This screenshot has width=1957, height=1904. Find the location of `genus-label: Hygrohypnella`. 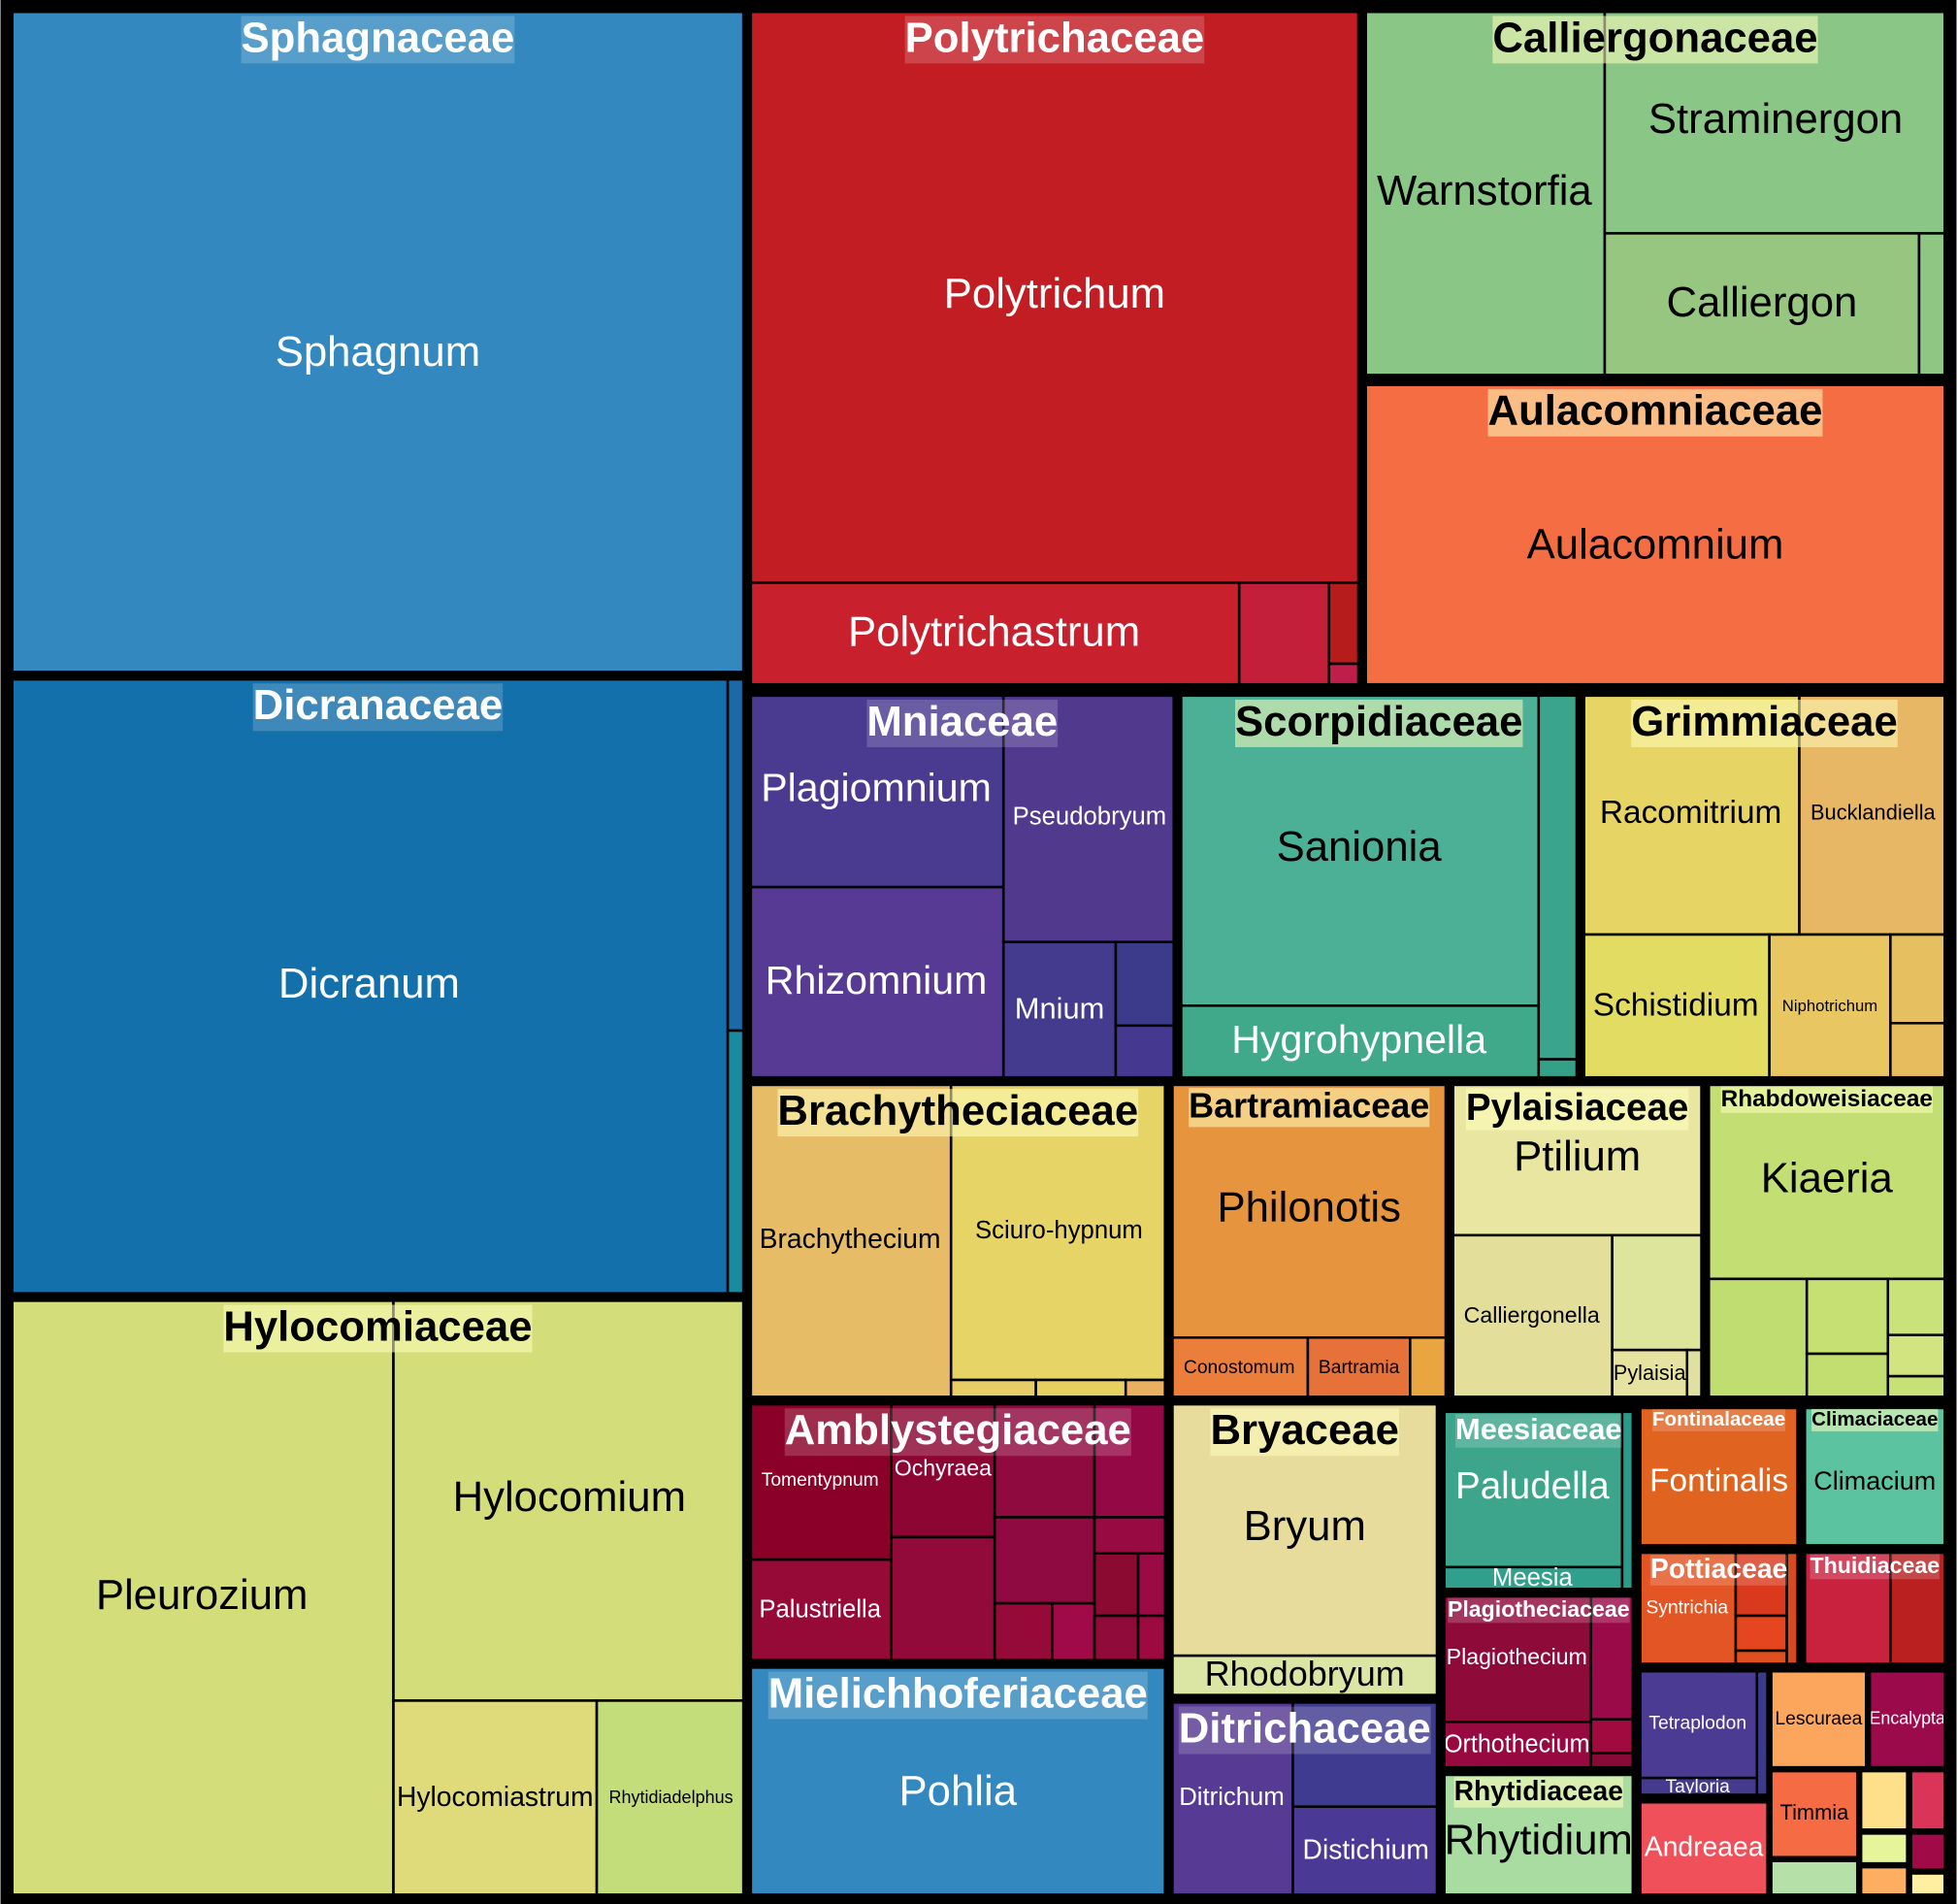

genus-label: Hygrohypnella is located at coordinates (1358, 1039).